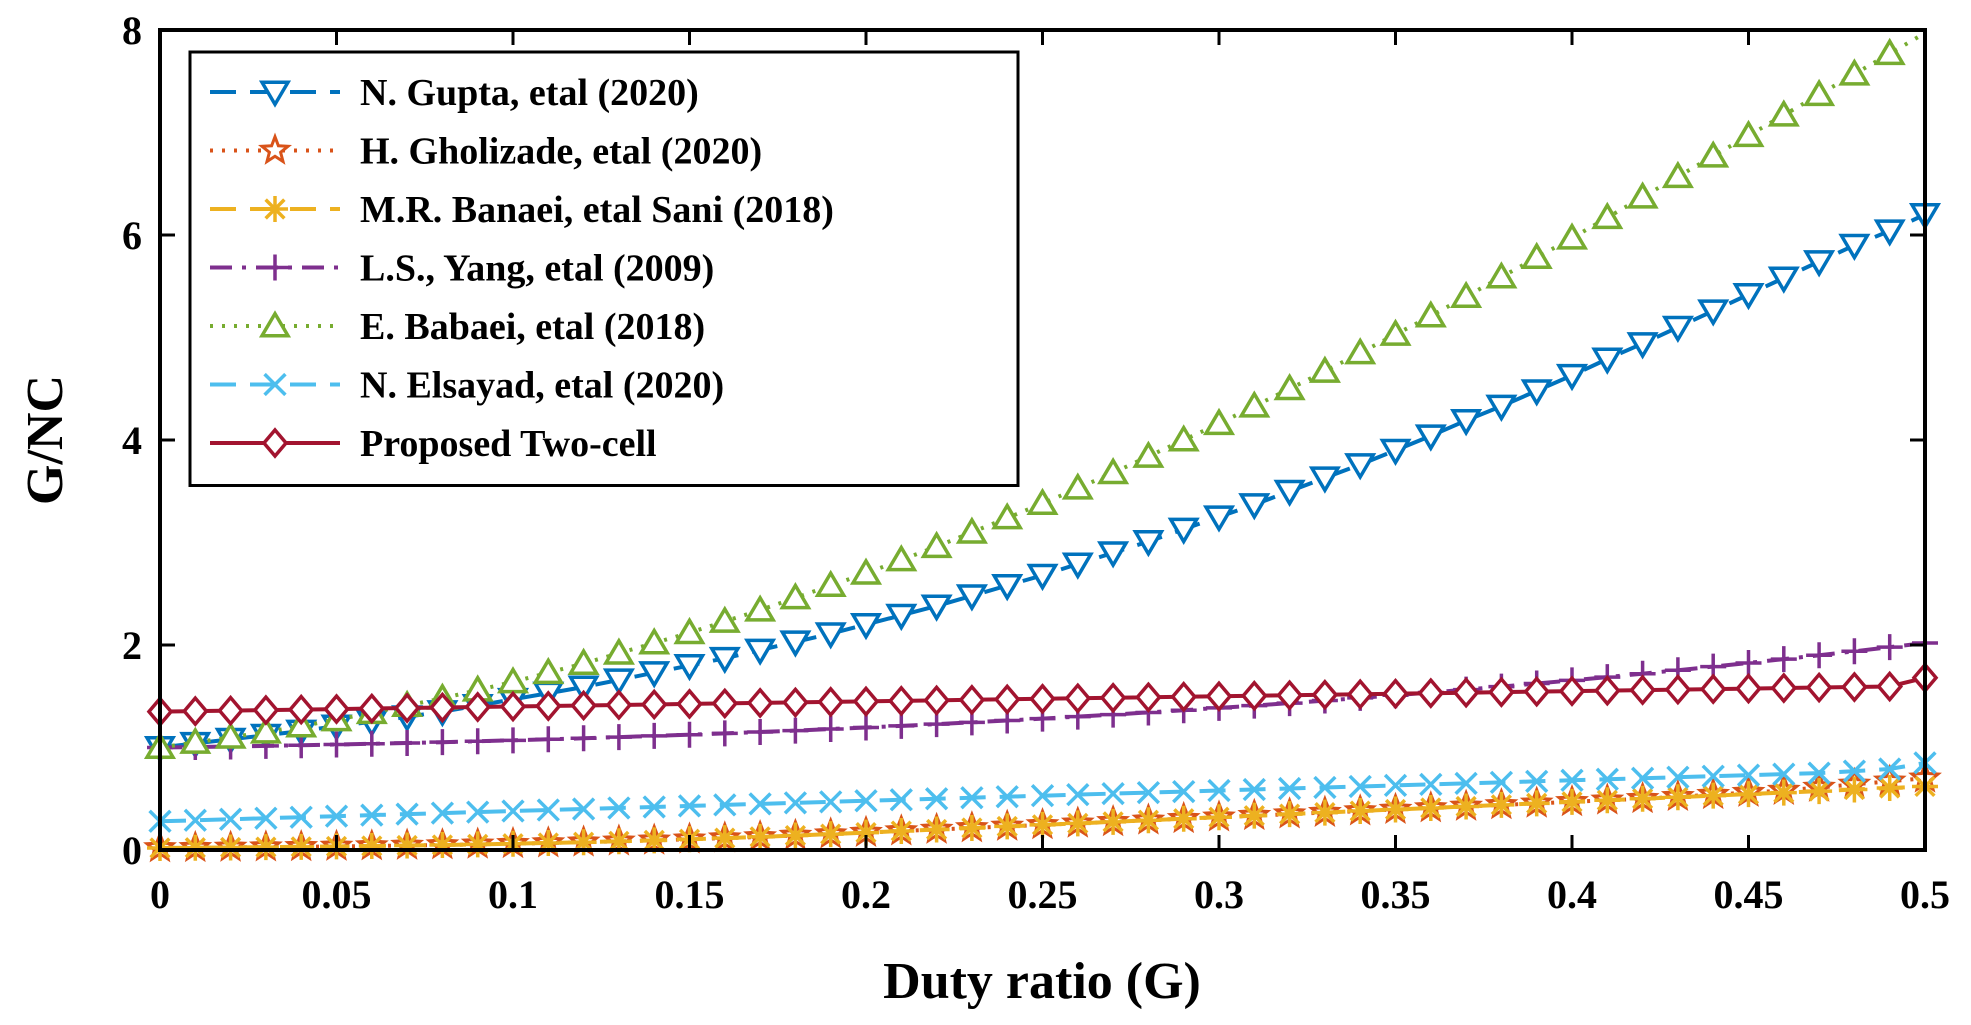  What do you see at coordinates (1572, 894) in the screenshot?
I see `x-tick-label: 0.4` at bounding box center [1572, 894].